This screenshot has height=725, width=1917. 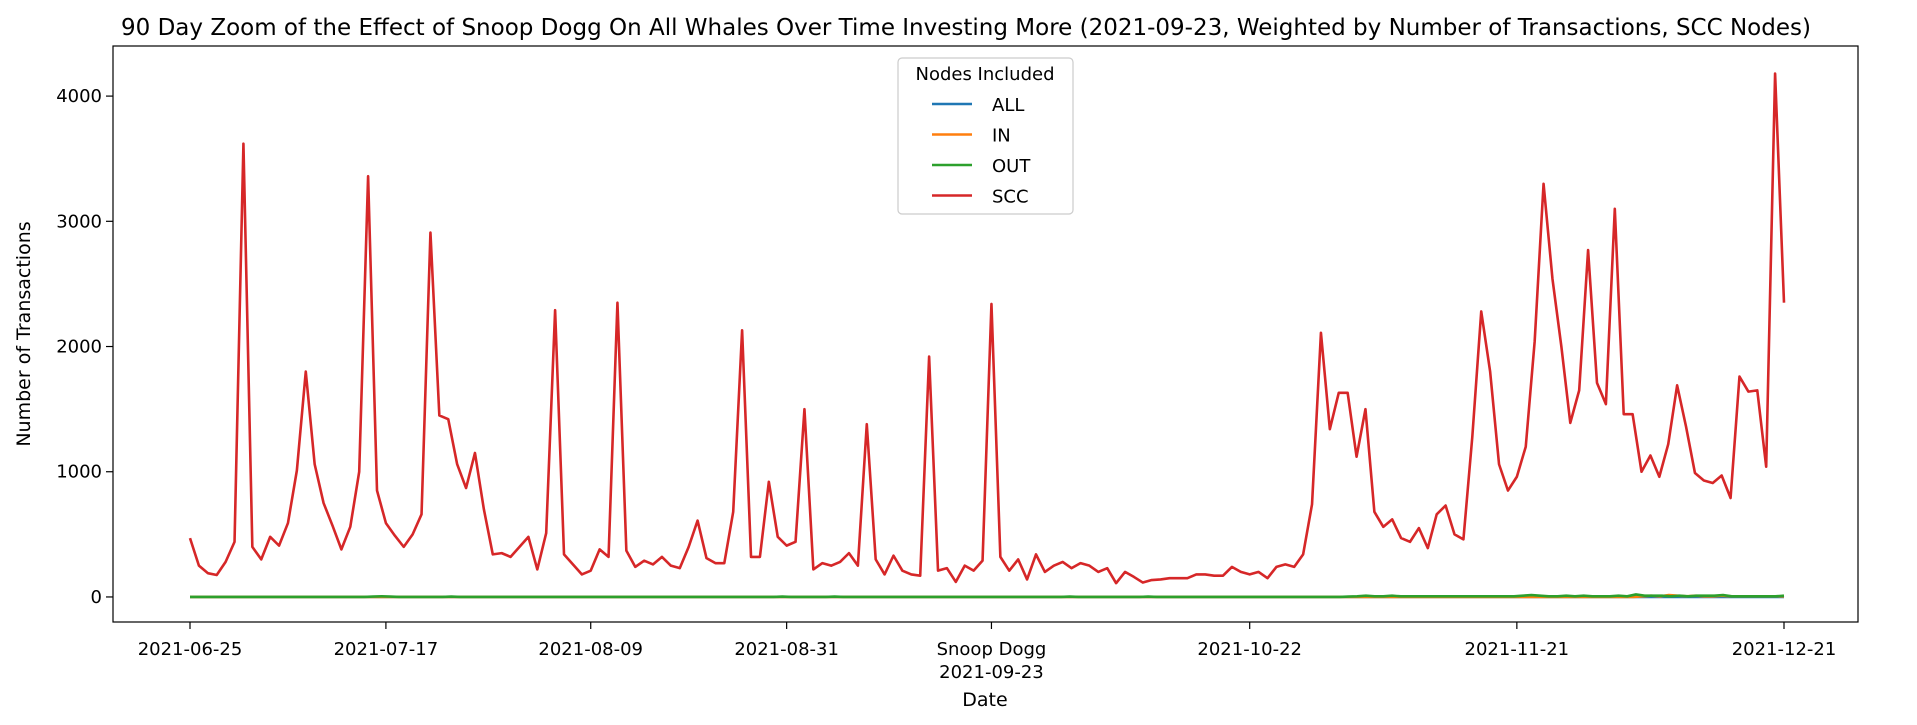 What do you see at coordinates (386, 649) in the screenshot?
I see `x-tick-label: 2021-07-17` at bounding box center [386, 649].